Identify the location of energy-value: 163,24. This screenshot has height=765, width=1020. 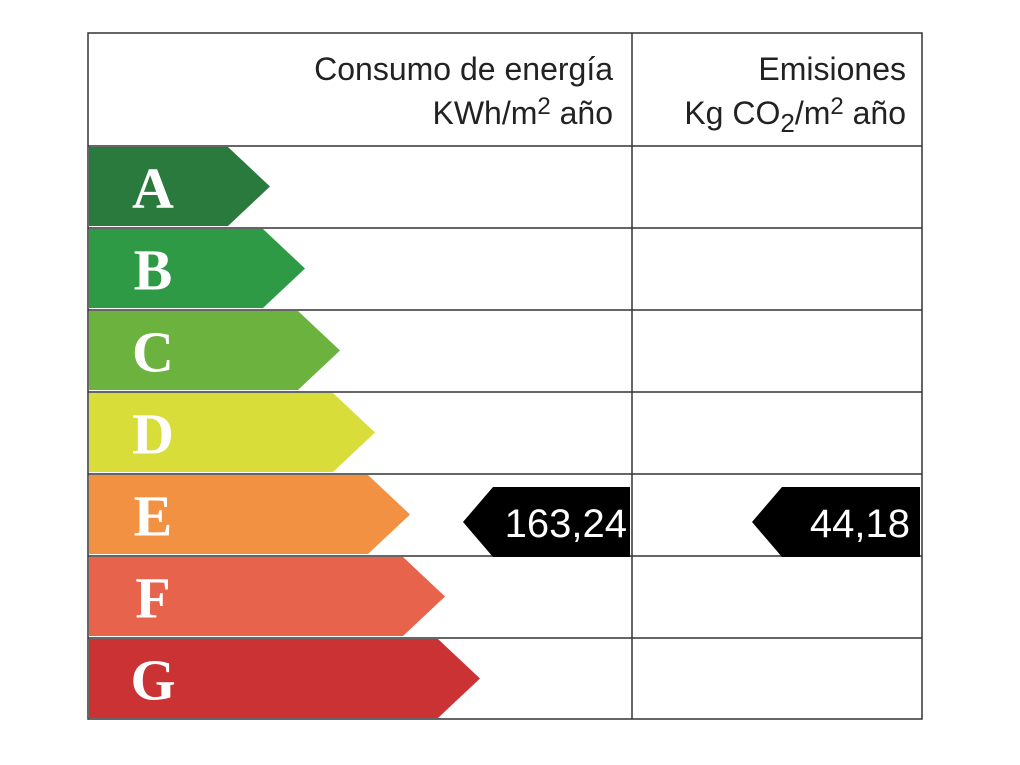
(566, 524).